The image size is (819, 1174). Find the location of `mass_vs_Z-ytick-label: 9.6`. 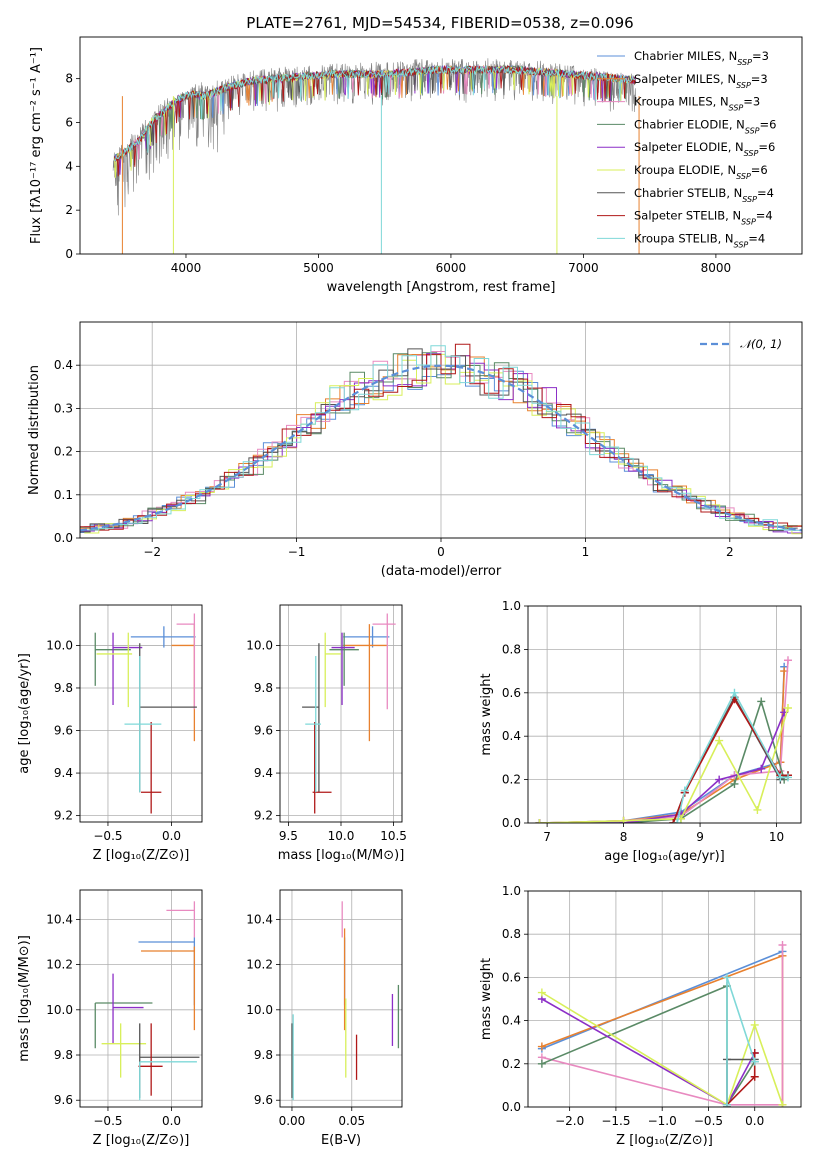

mass_vs_Z-ytick-label: 9.6 is located at coordinates (63, 1100).